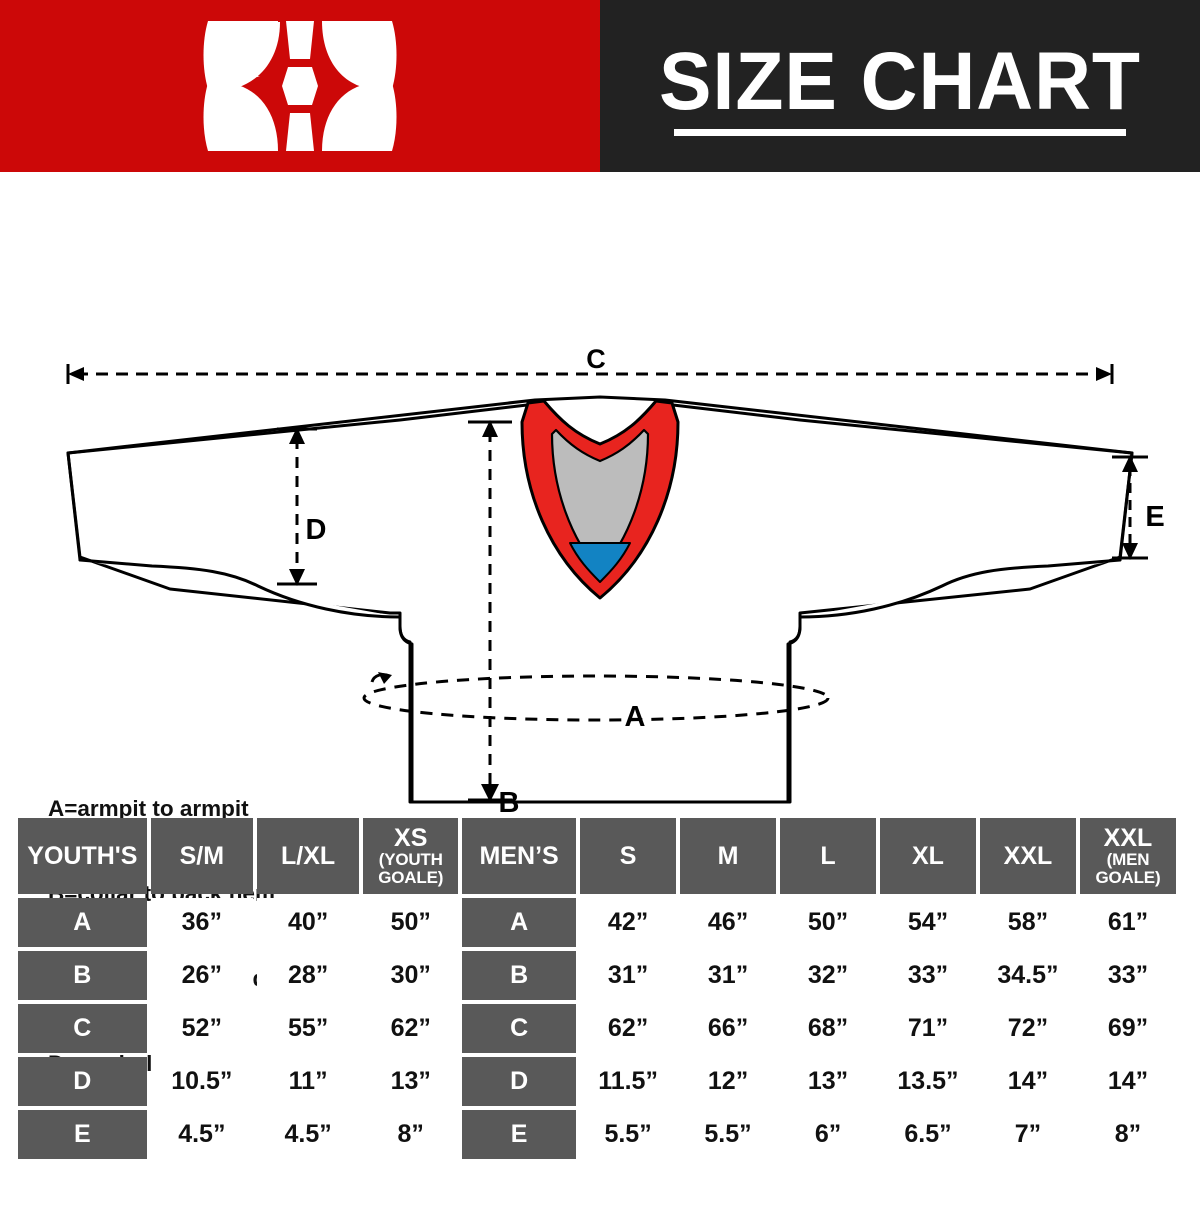 This screenshot has width=1200, height=1220. Describe the element at coordinates (201, 1081) in the screenshot. I see `youth-cell-D-0: 10.5”` at that location.